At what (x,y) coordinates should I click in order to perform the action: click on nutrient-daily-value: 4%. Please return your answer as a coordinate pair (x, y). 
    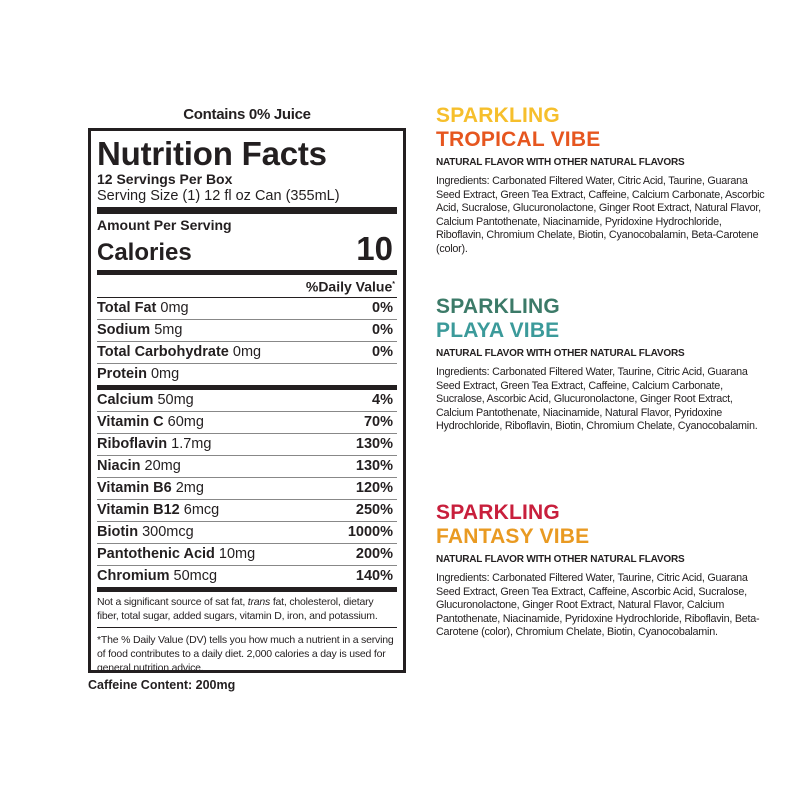
    Looking at the image, I should click on (382, 399).